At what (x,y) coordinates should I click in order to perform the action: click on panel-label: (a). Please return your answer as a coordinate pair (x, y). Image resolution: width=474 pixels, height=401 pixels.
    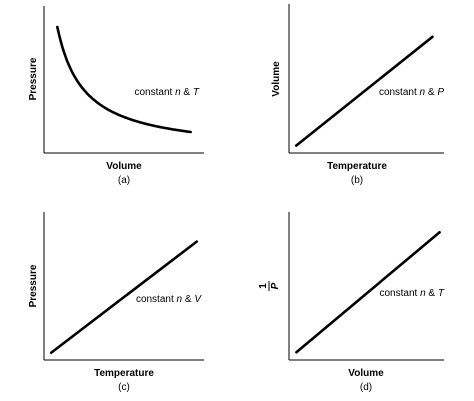
    Looking at the image, I should click on (124, 180).